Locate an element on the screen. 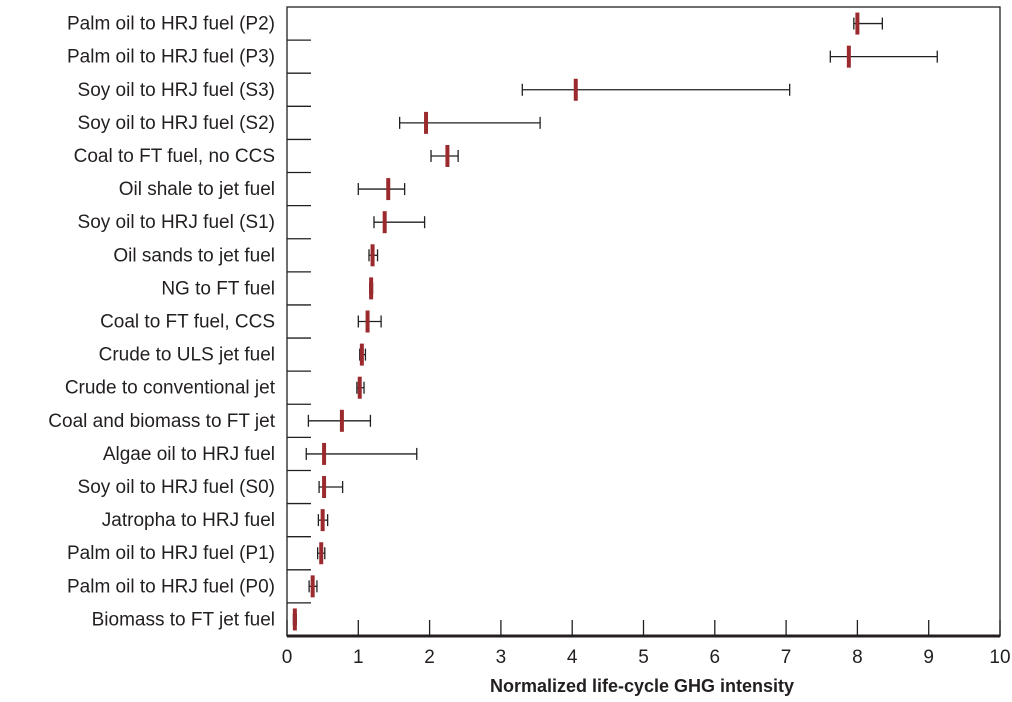  x-tick-label: 10 is located at coordinates (999, 657).